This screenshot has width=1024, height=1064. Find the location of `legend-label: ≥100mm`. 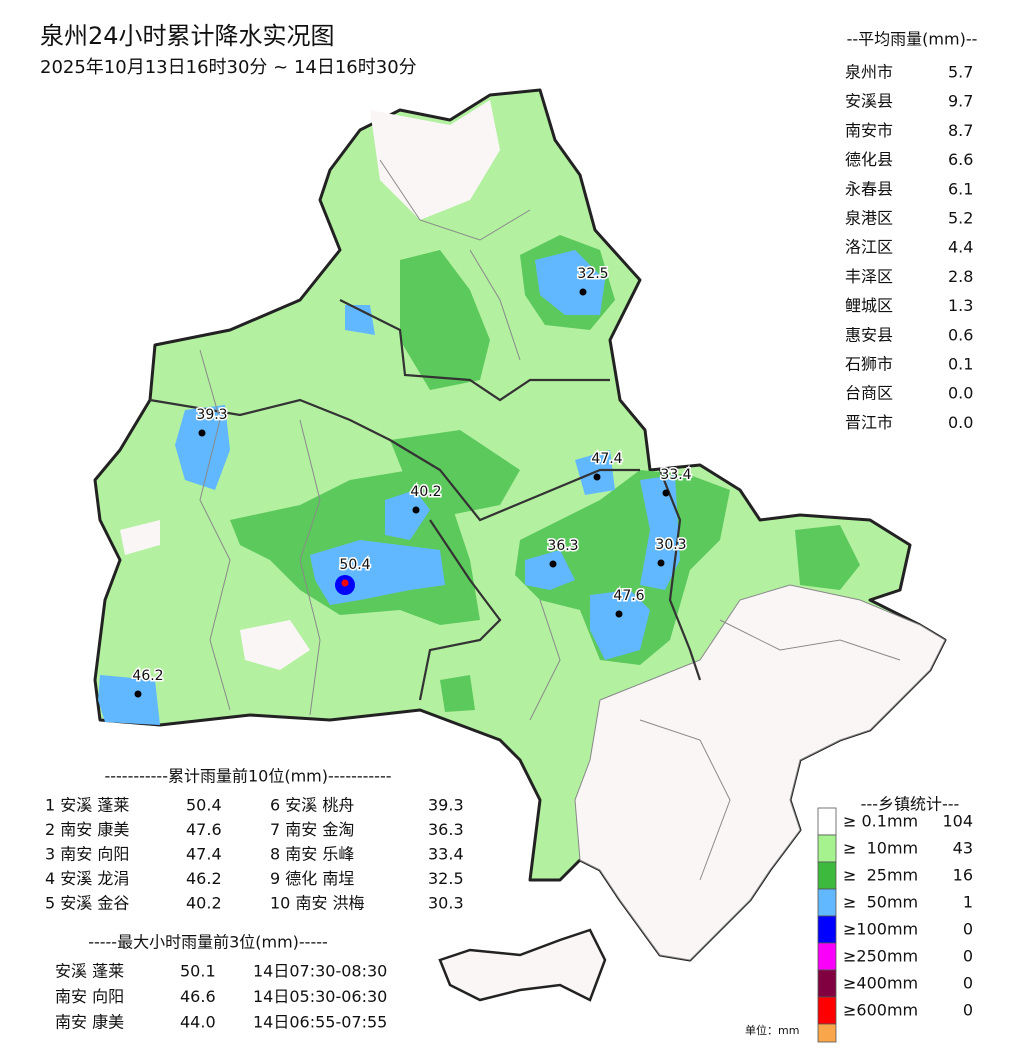

legend-label: ≥100mm is located at coordinates (880, 929).